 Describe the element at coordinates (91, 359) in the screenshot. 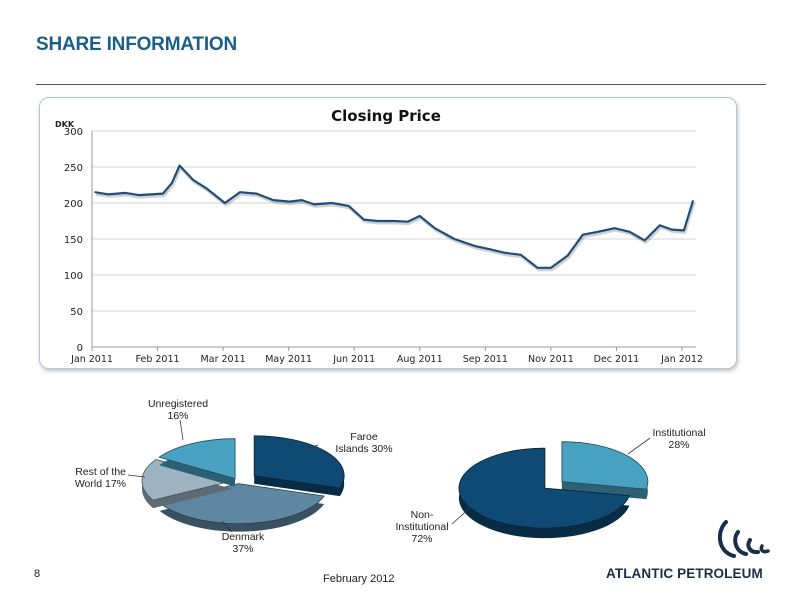

I see `x-tick-label: Jan 2011` at that location.